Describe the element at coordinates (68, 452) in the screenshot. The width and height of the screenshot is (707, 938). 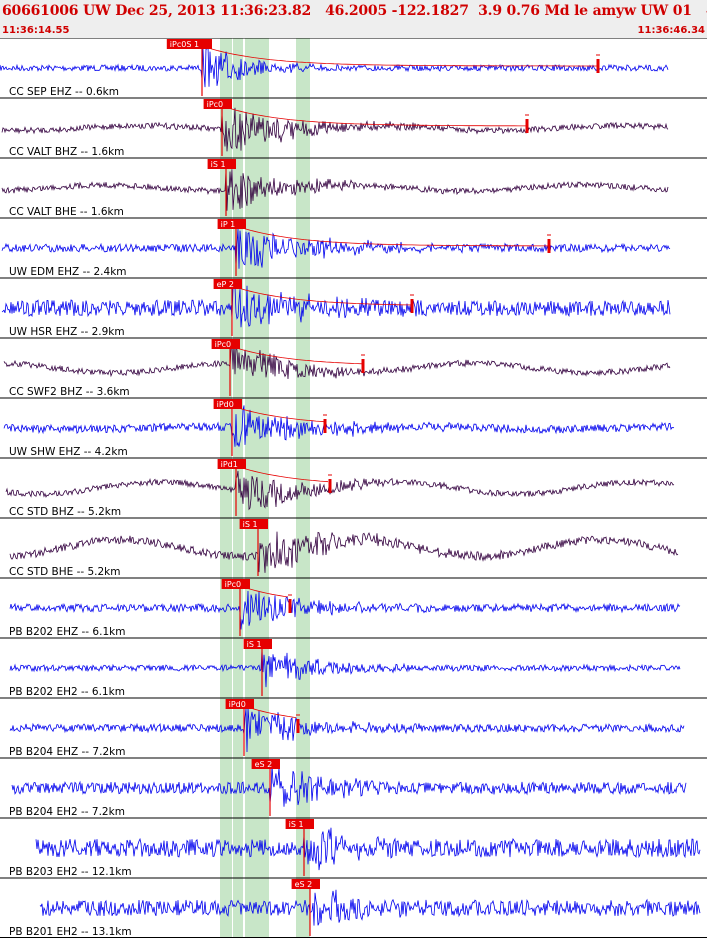
I see `channel-label: UW SHW EHZ -- 4.2km` at that location.